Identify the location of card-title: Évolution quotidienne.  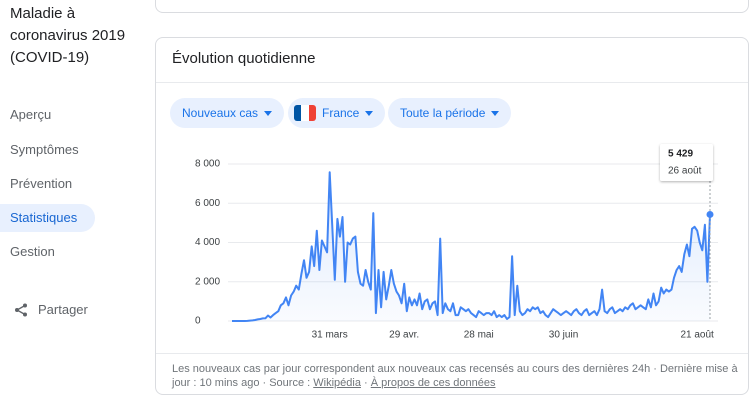
(244, 58).